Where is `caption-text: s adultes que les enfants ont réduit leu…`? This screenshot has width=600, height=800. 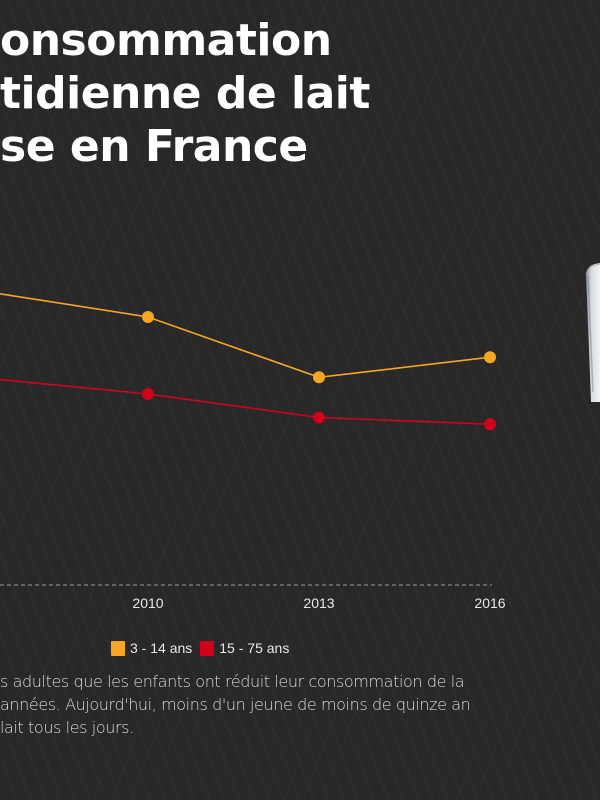 caption-text: s adultes que les enfants ont réduit leu… is located at coordinates (300, 704).